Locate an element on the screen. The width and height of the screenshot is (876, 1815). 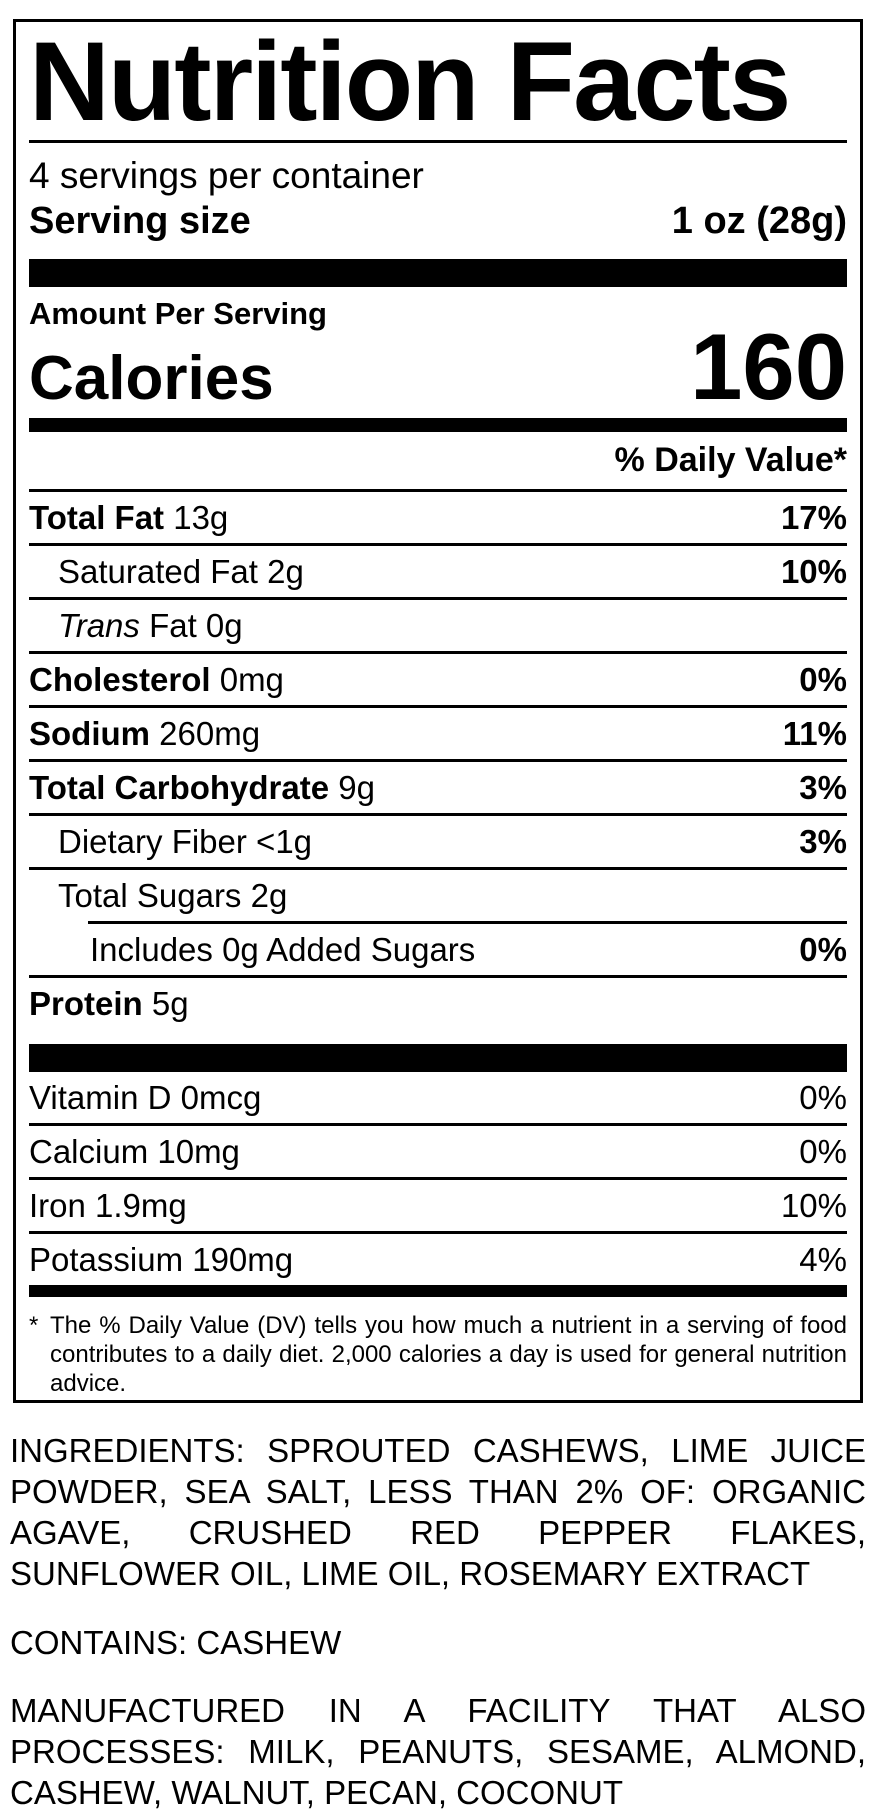
nutrient-label: Cholesterol 0mg is located at coordinates (156, 680).